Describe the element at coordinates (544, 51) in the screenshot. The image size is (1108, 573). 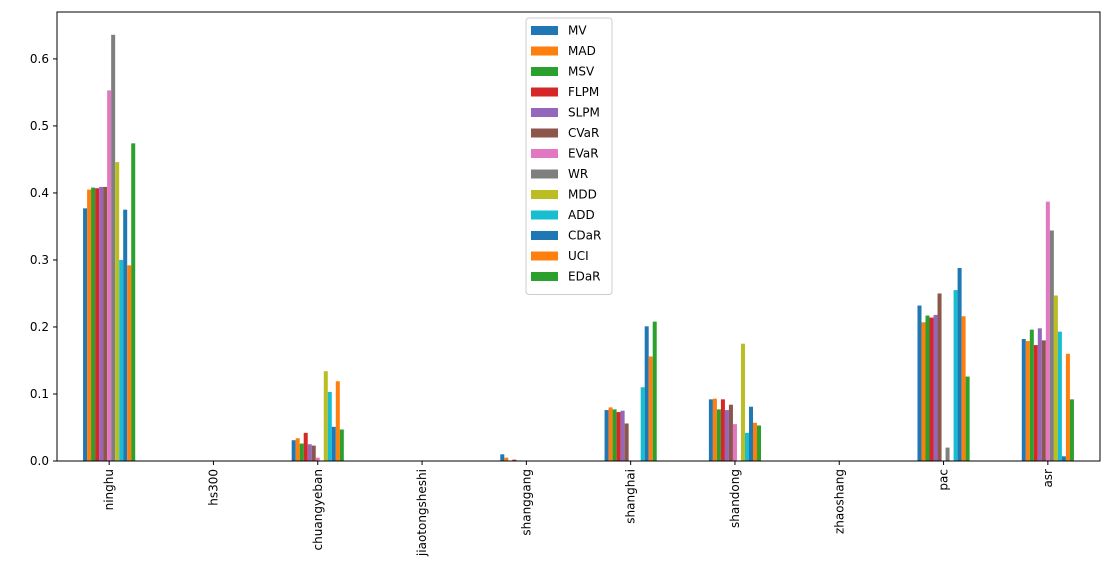
I see `legend-swatch-mad` at that location.